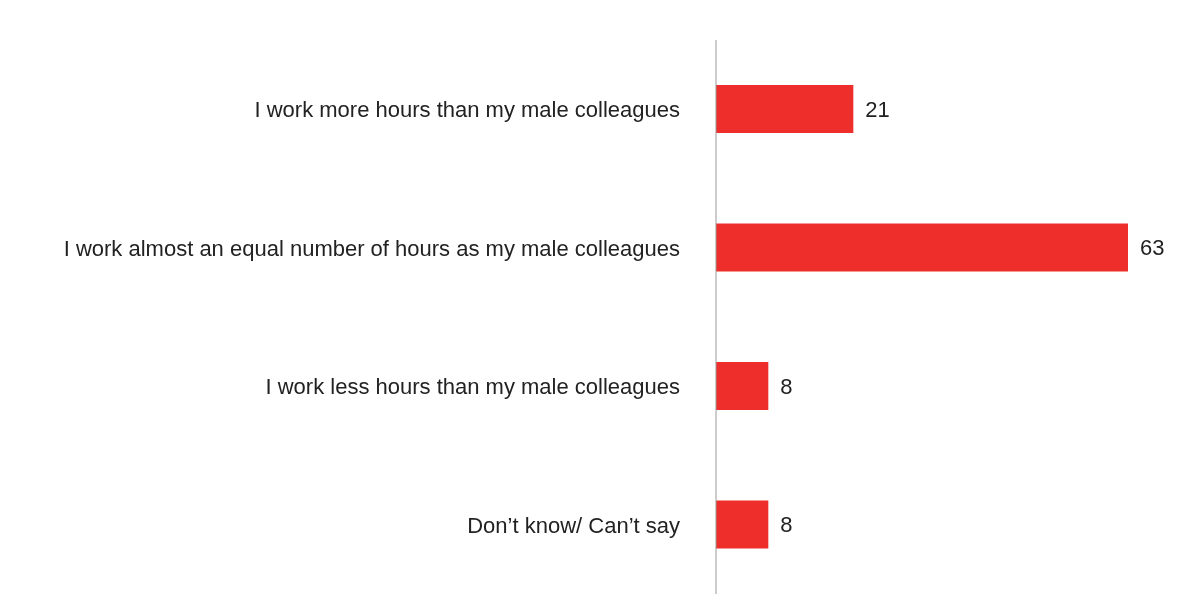 The image size is (1178, 594). I want to click on y-tick-label: Don’t know/ Can’t say, so click(573, 525).